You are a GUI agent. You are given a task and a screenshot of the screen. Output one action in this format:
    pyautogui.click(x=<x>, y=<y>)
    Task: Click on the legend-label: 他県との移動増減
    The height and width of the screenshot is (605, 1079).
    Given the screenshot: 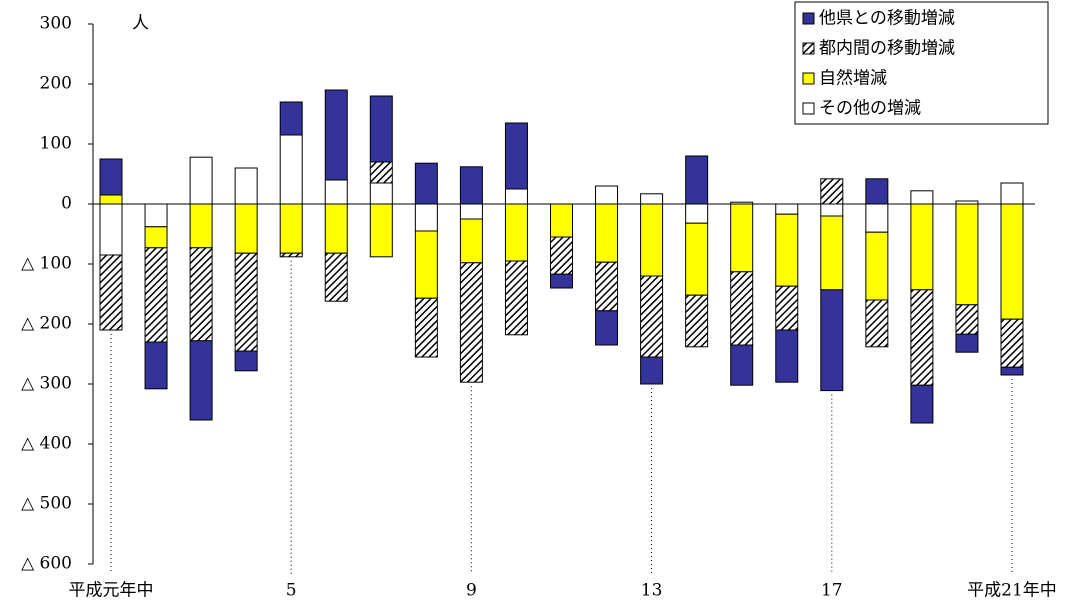 What is the action you would take?
    pyautogui.click(x=887, y=19)
    